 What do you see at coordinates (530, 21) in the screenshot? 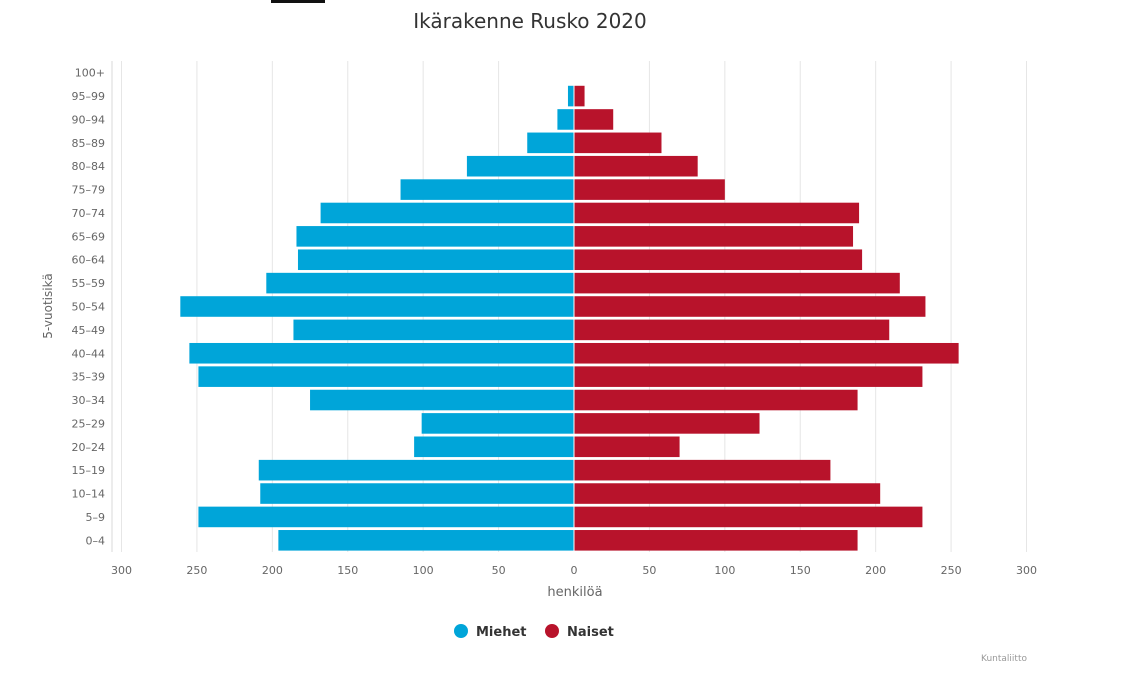
I see `chart-title: Ikärakenne Rusko 2020` at bounding box center [530, 21].